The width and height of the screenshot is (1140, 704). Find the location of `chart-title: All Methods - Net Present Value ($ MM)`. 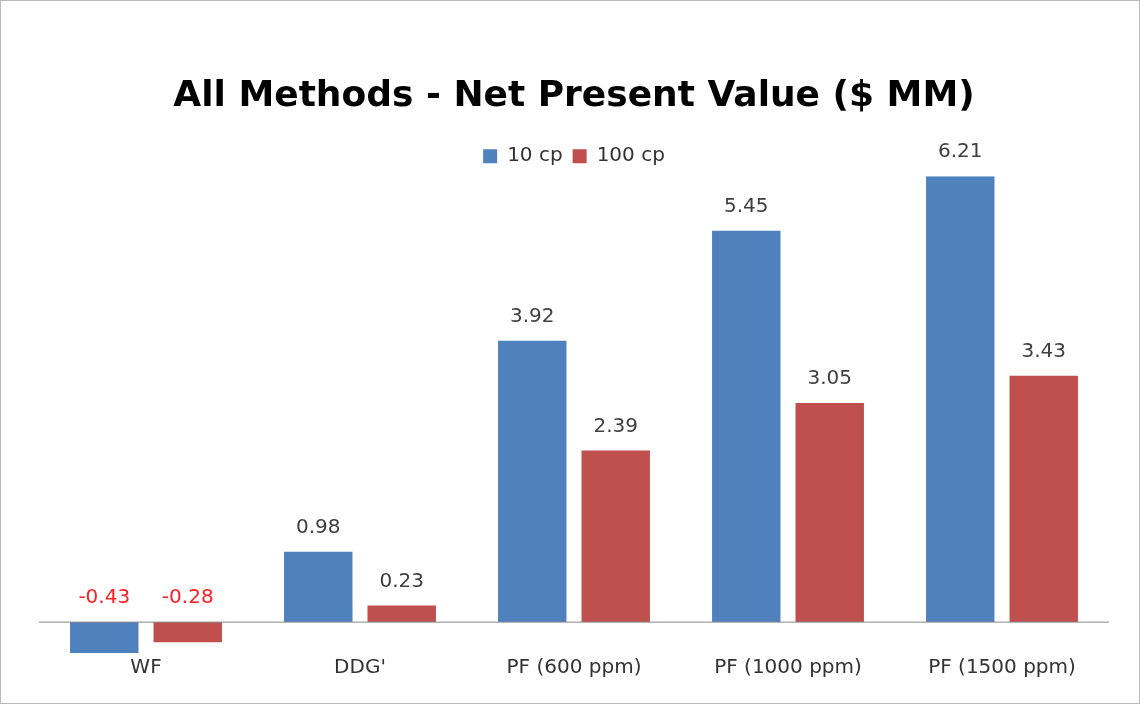

chart-title: All Methods - Net Present Value ($ MM) is located at coordinates (574, 93).